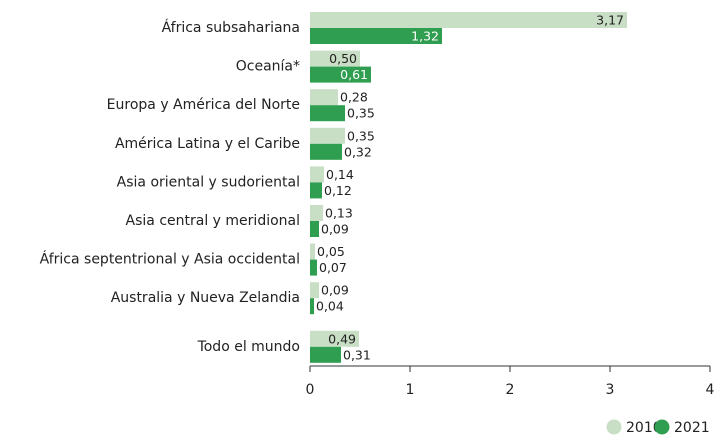 The height and width of the screenshot is (437, 716). I want to click on value-label: 0,05, so click(331, 251).